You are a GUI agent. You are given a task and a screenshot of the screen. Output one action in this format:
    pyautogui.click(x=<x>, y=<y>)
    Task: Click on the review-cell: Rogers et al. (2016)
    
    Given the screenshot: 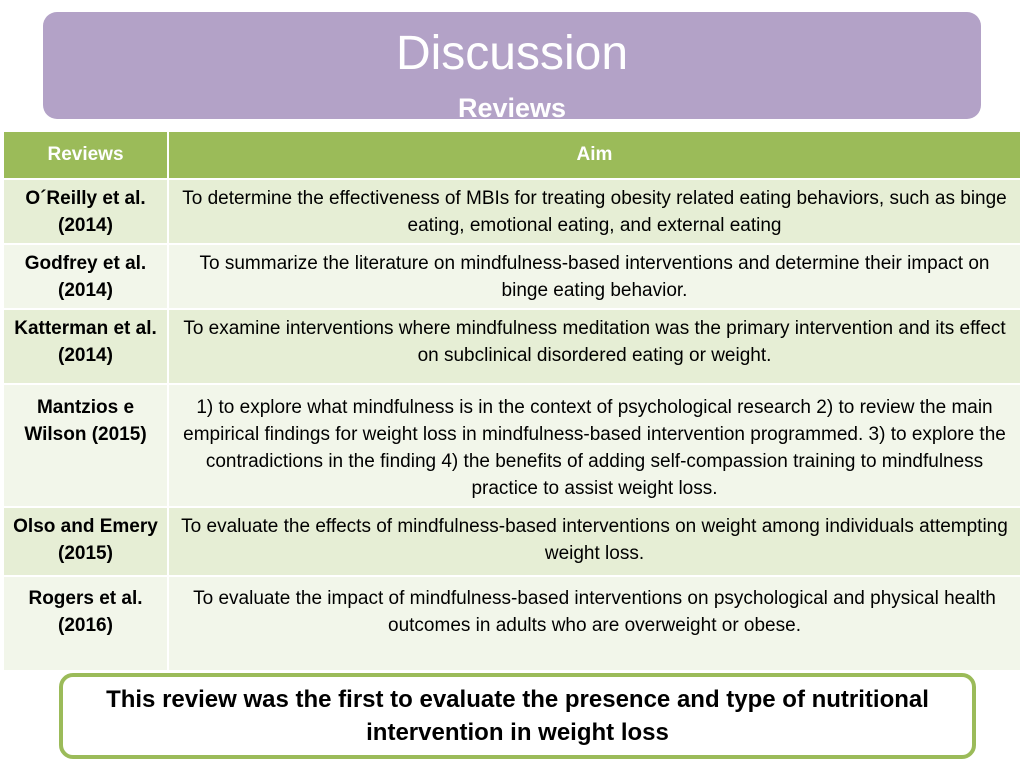 What is the action you would take?
    pyautogui.click(x=86, y=622)
    